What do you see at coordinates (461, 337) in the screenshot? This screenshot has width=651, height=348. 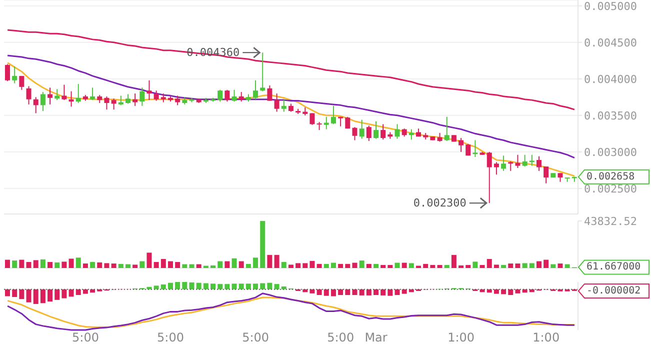 I see `x-tick-label: 1:00` at bounding box center [461, 337].